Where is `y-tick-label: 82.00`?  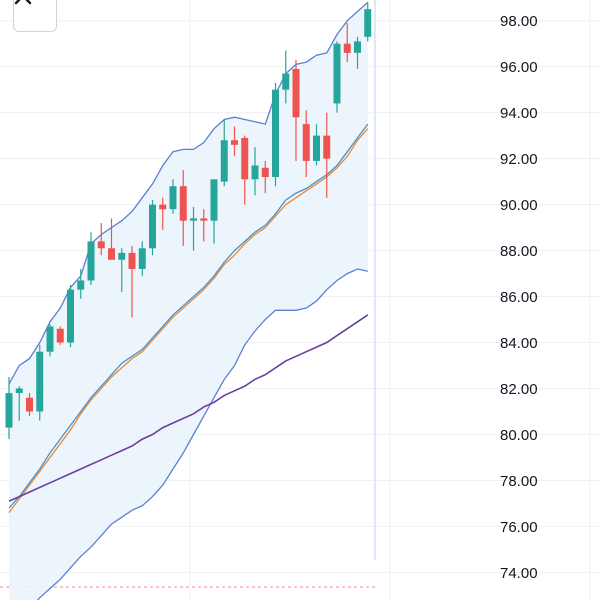
y-tick-label: 82.00 is located at coordinates (519, 389).